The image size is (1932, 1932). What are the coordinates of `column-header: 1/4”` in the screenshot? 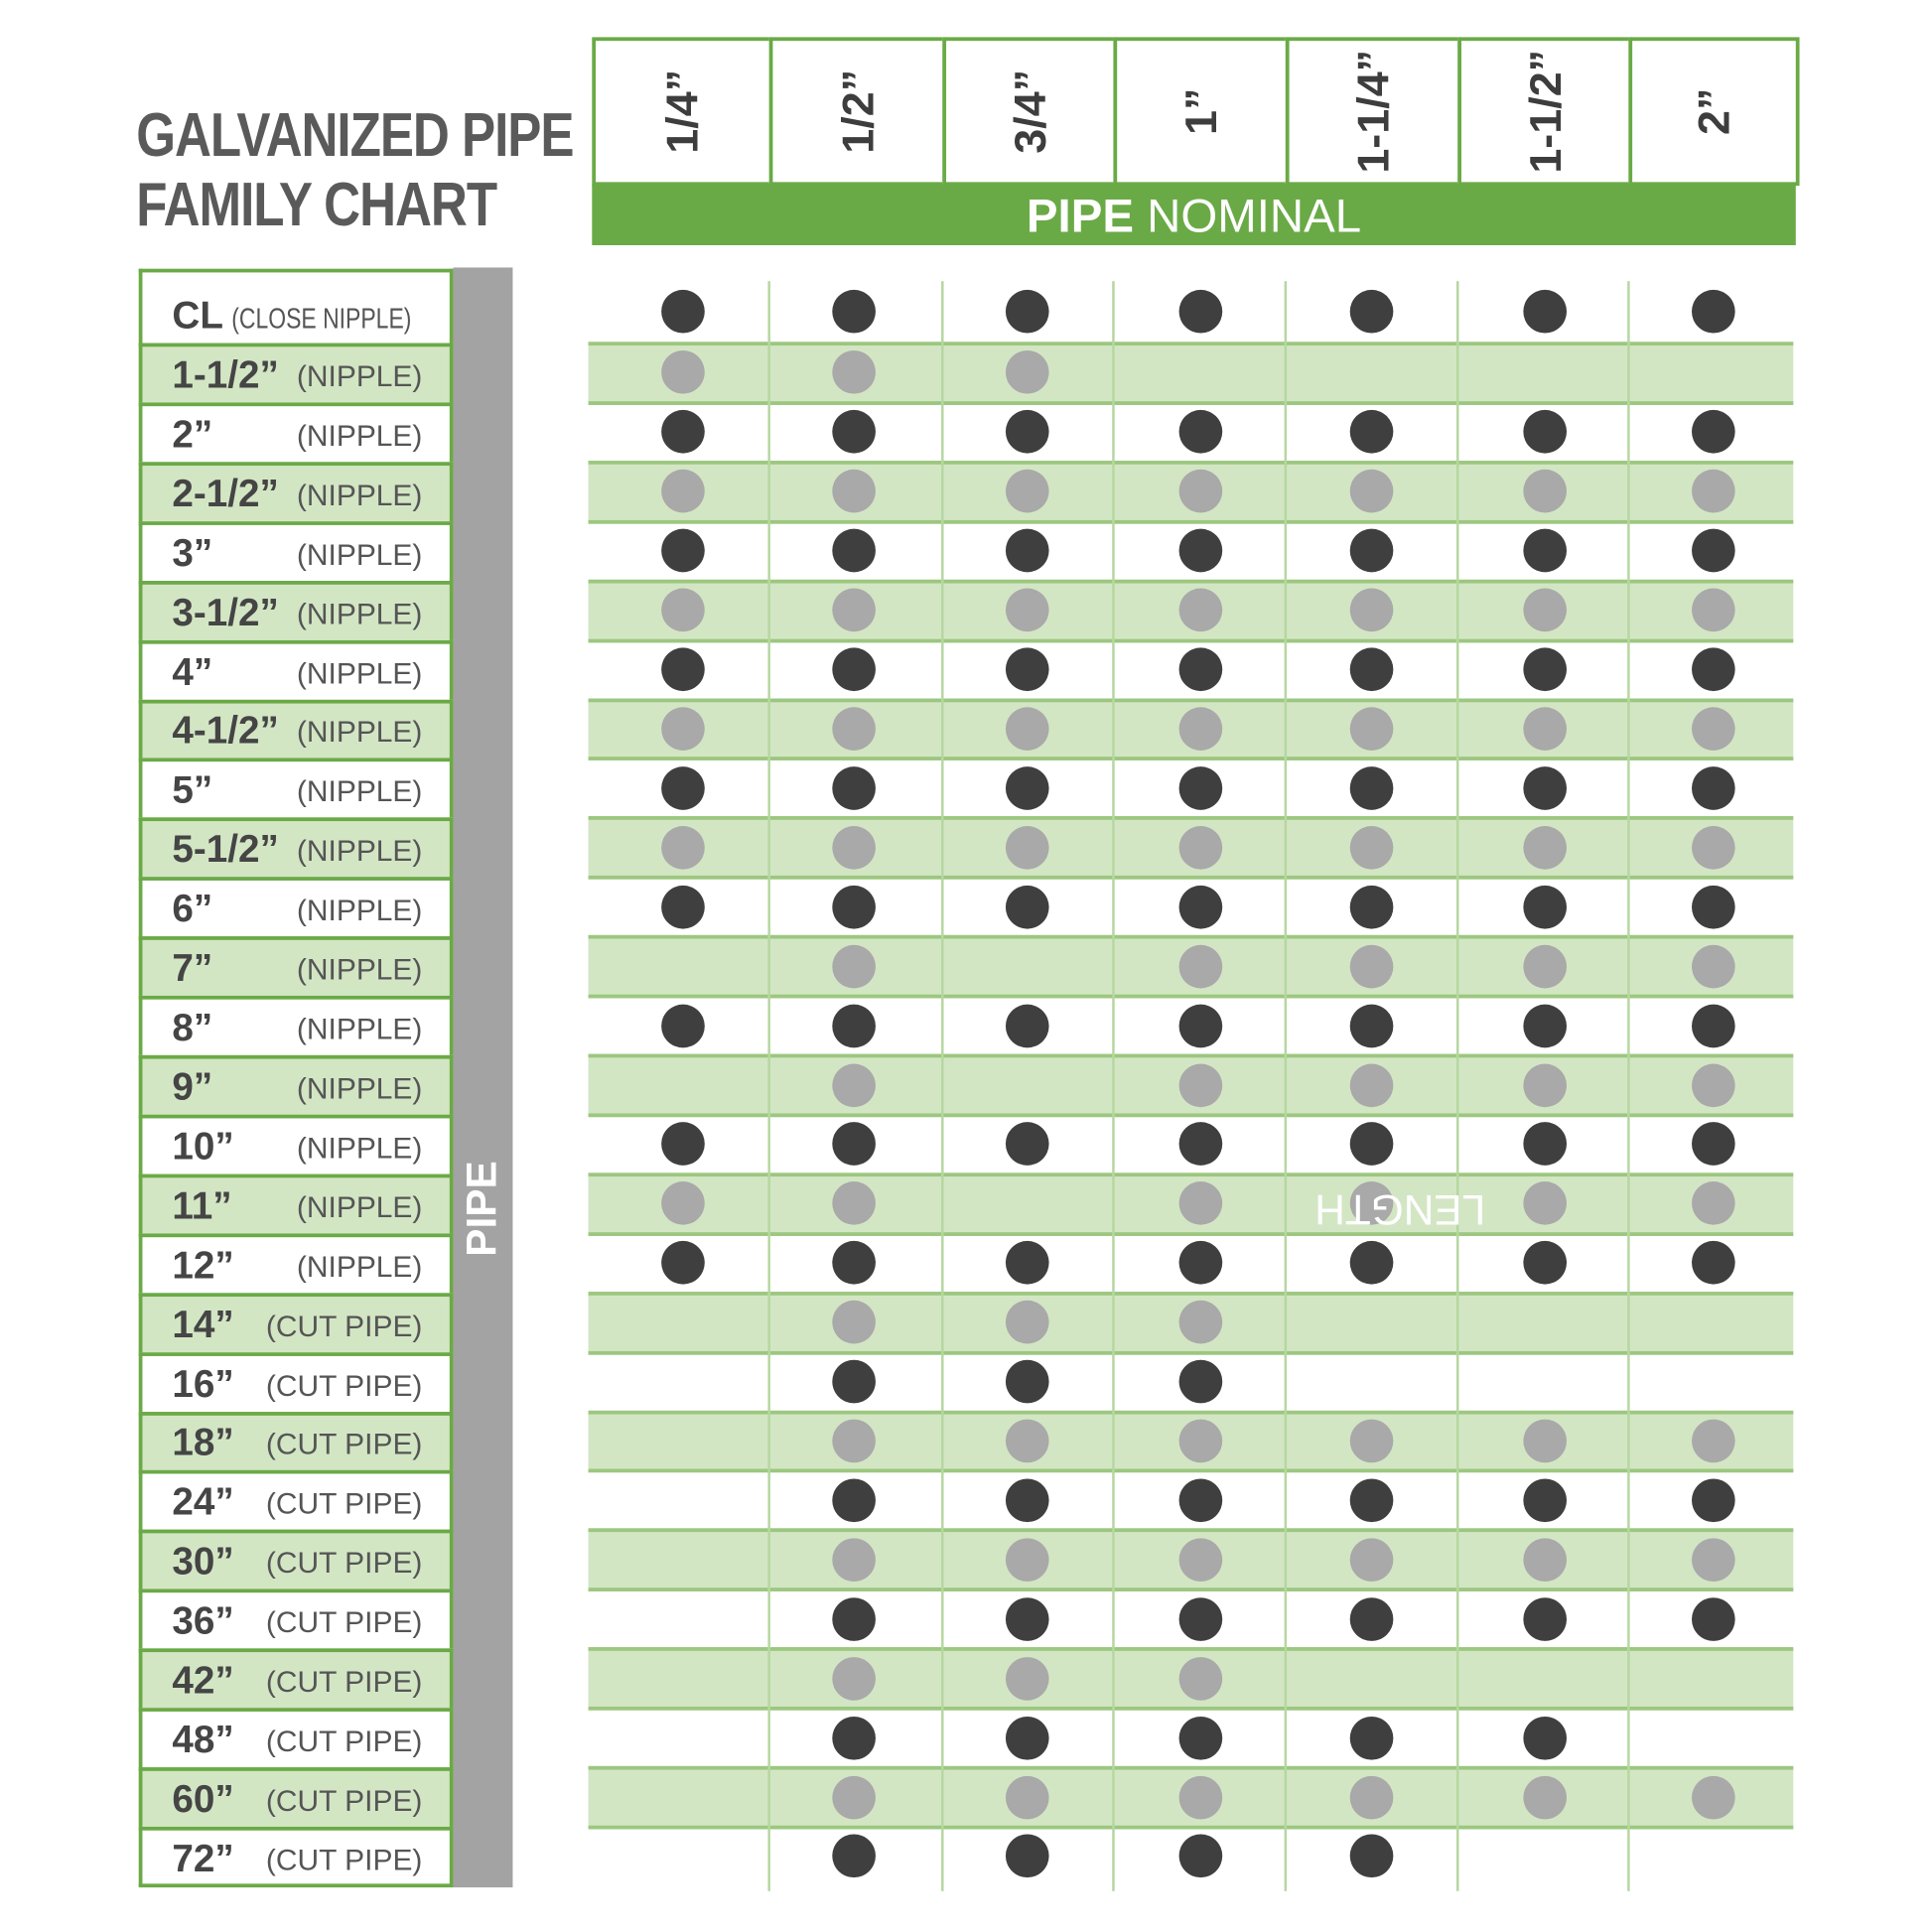 It's located at (683, 112).